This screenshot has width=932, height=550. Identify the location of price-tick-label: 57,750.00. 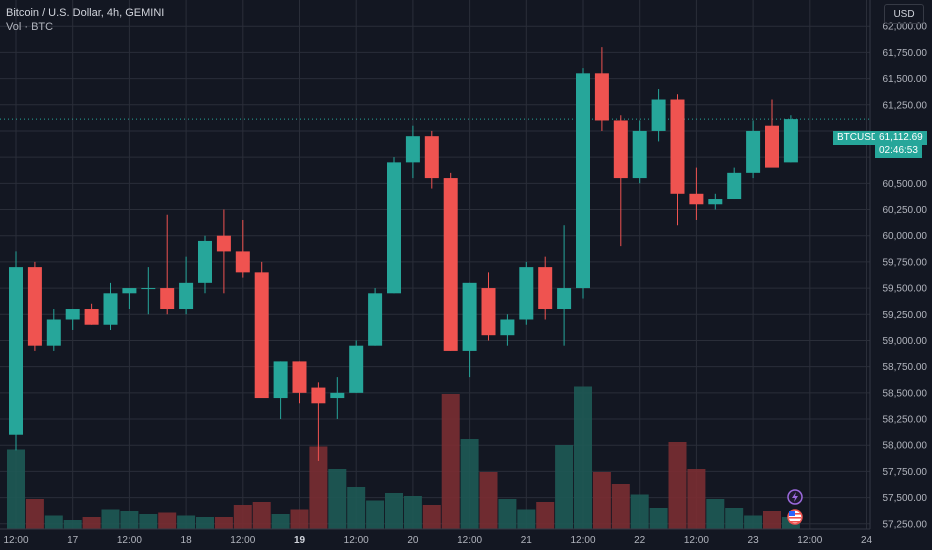
(905, 472).